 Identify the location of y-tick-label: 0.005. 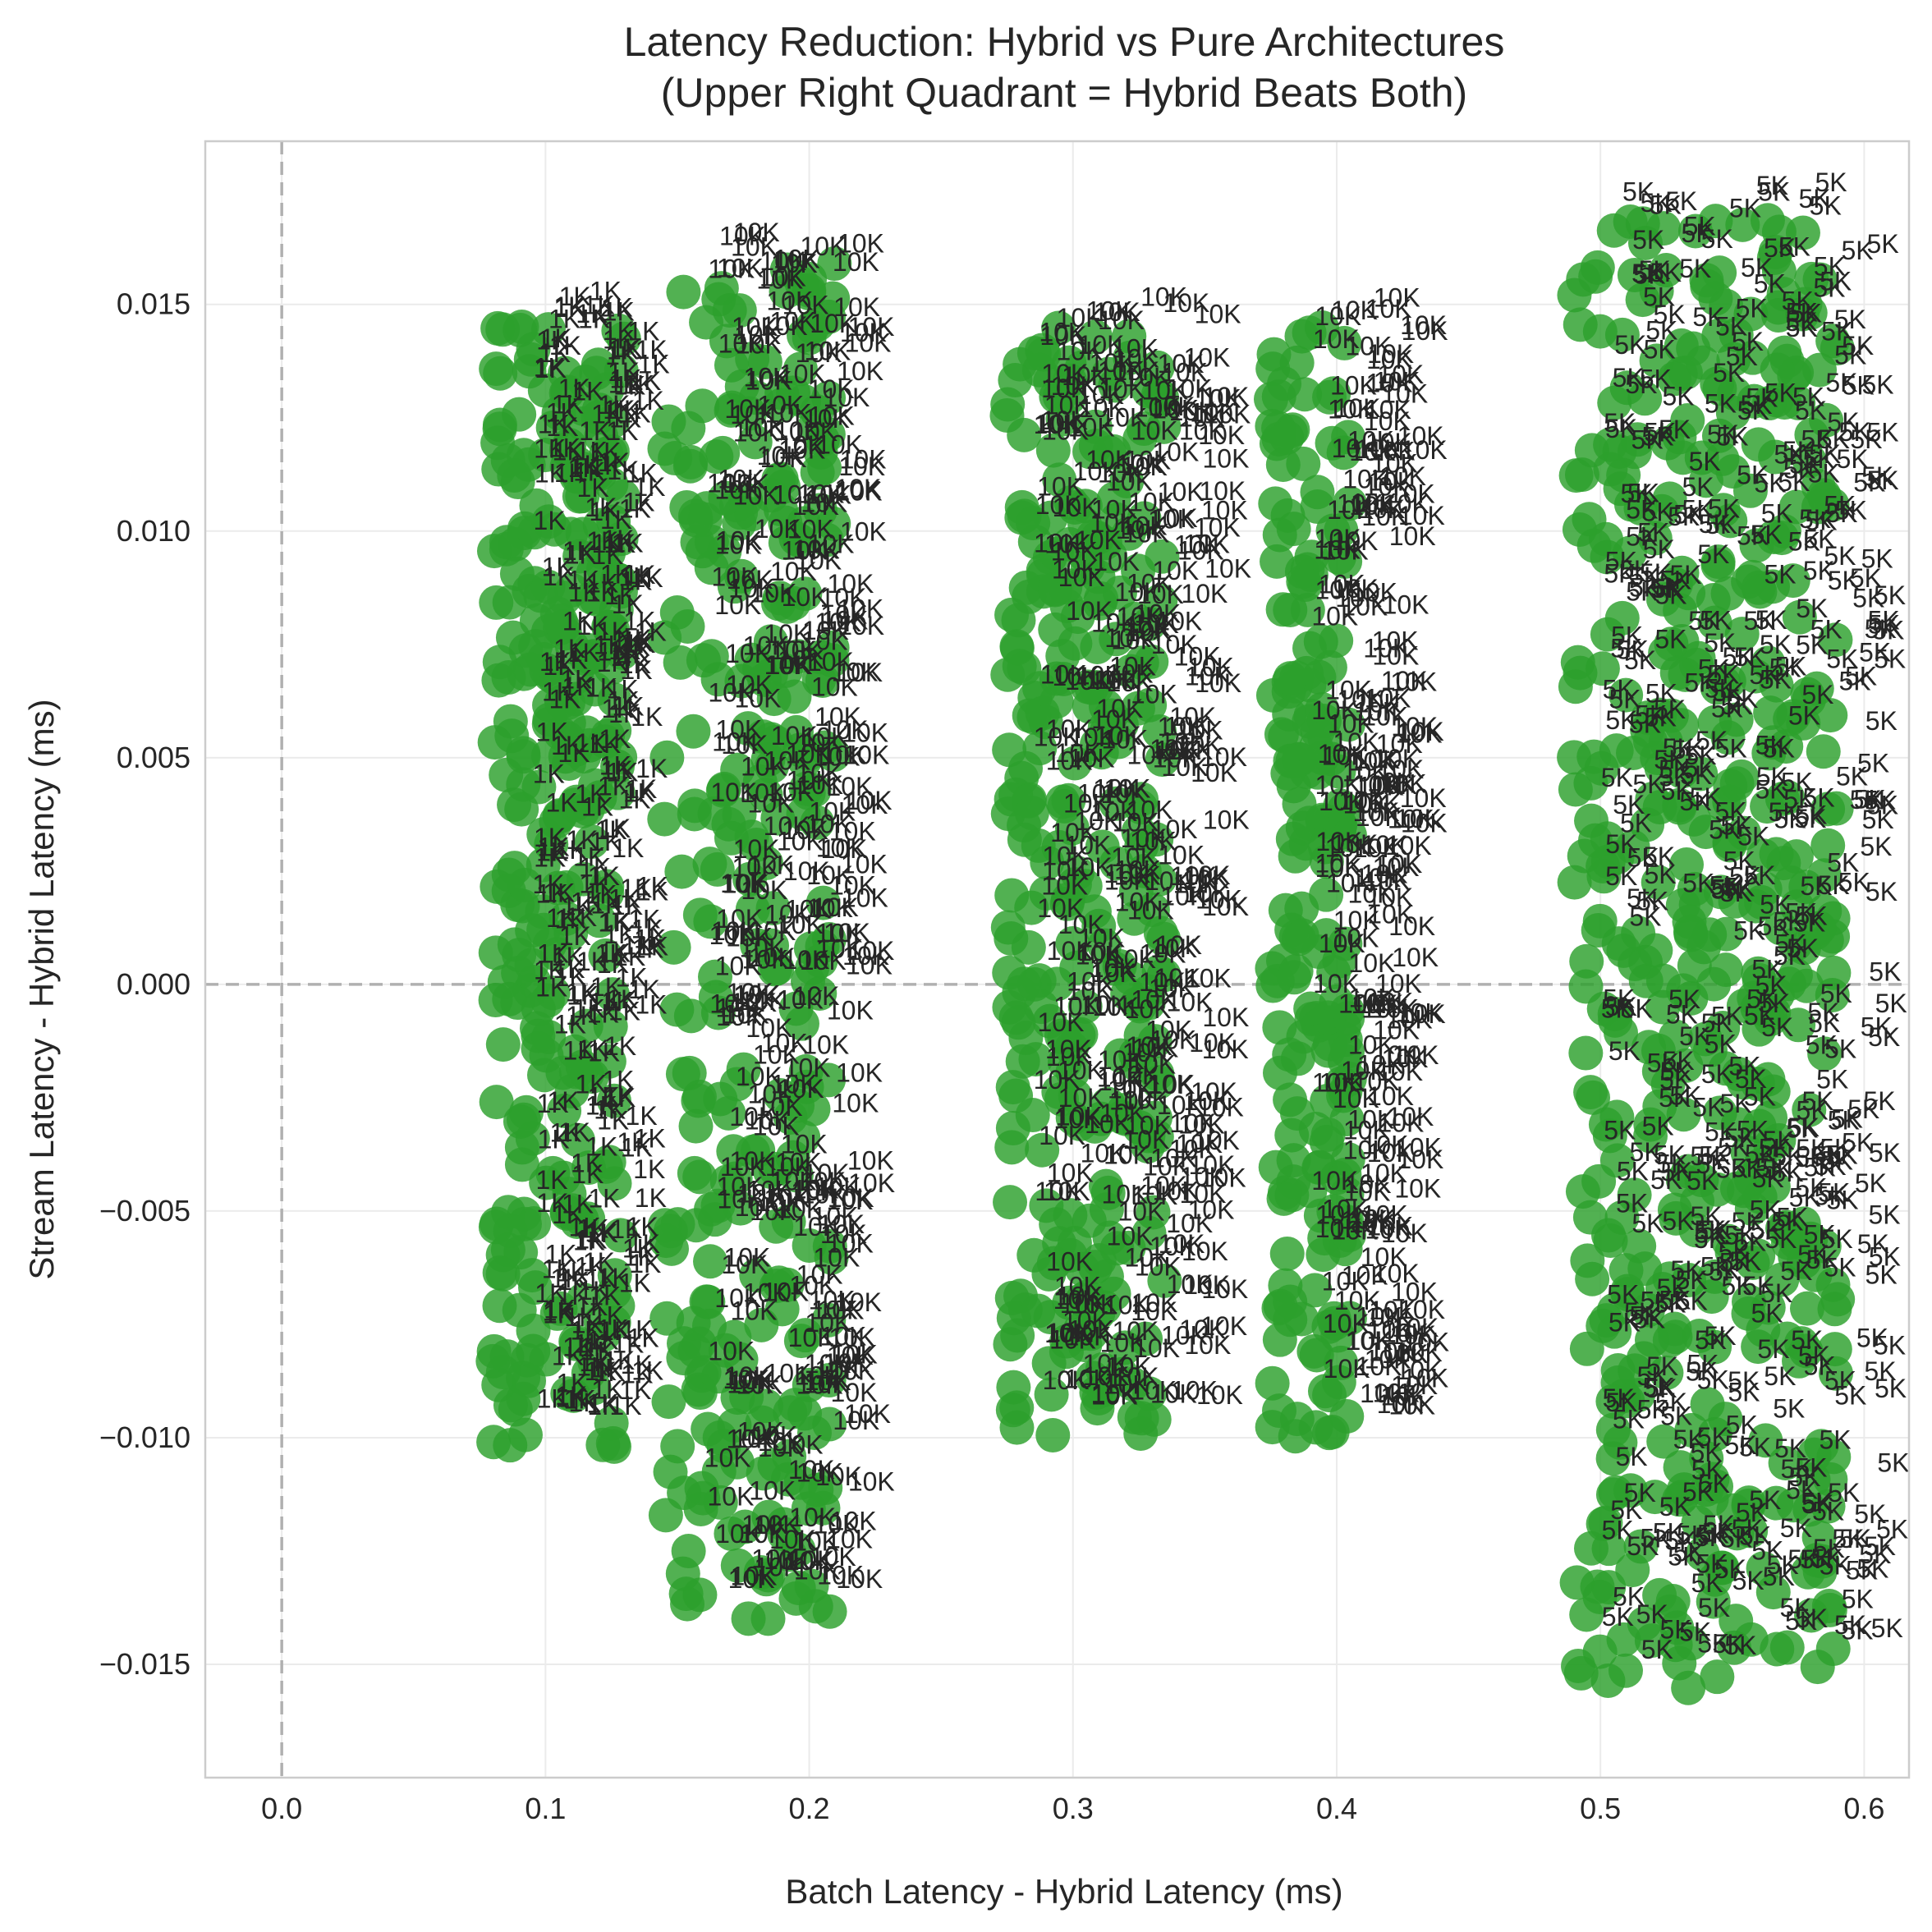
(153, 757).